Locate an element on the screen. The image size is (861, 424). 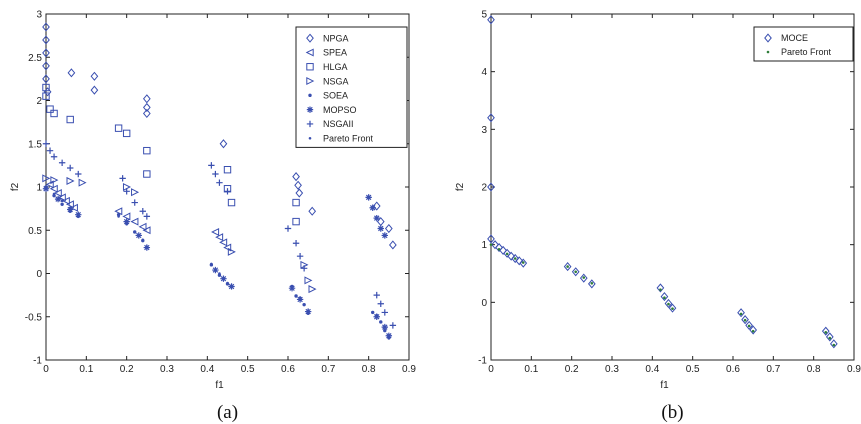
y-tick-label: 1.5 is located at coordinates (35, 144).